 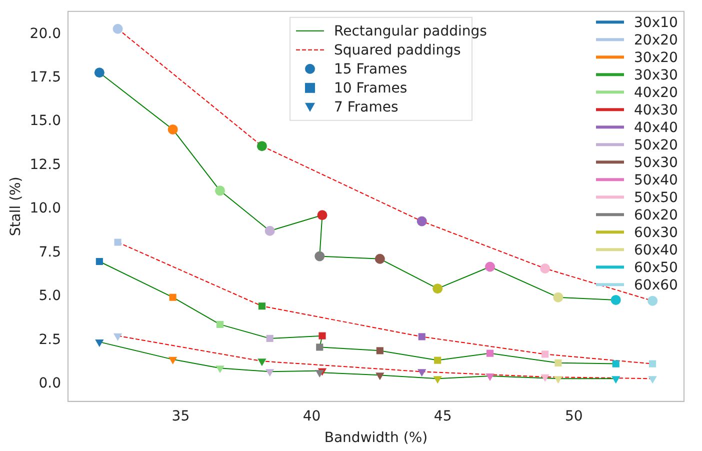 I want to click on legend-label: 30x20, so click(x=656, y=58).